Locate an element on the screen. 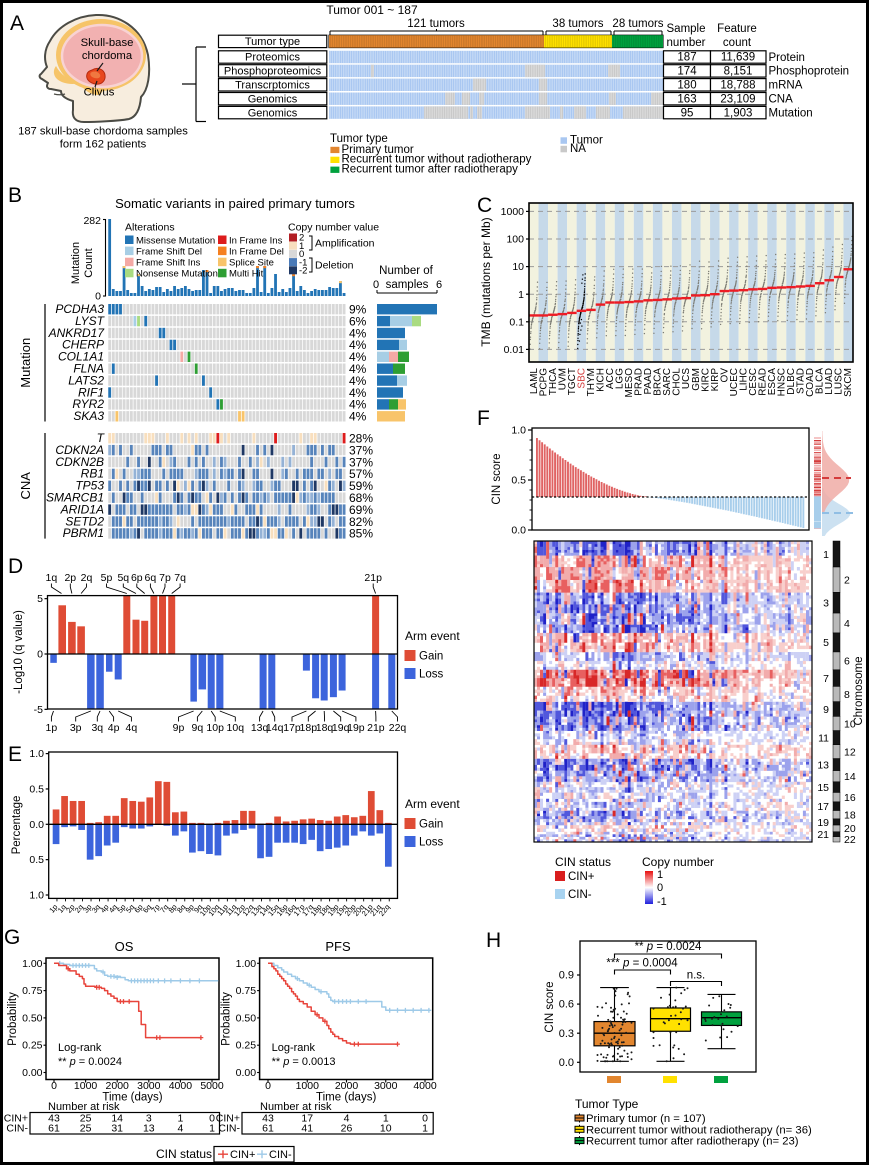 The height and width of the screenshot is (1170, 869). svg-text: 61 is located at coordinates (268, 1129).